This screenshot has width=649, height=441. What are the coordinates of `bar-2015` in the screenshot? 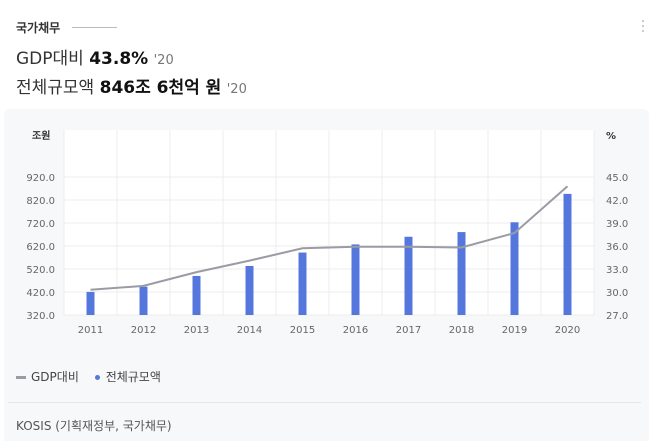 It's located at (302, 283).